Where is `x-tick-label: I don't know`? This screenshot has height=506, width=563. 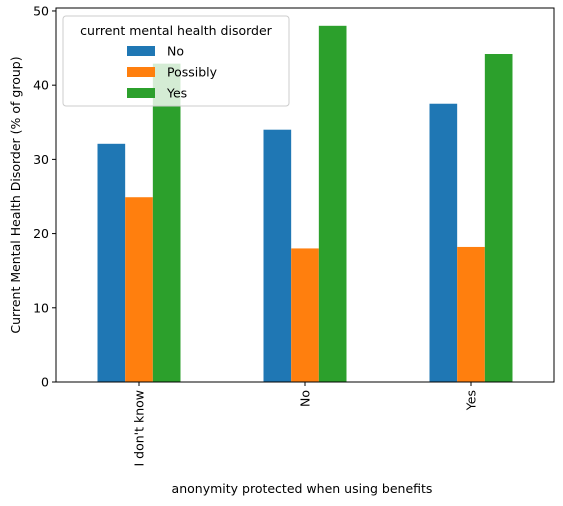
x-tick-label: I don't know is located at coordinates (139, 428).